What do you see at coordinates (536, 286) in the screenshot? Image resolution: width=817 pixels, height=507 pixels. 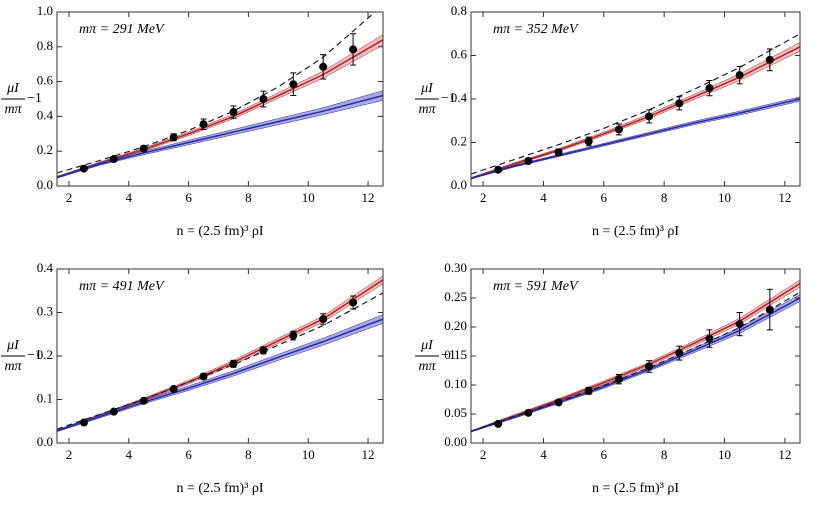 I see `annotation: mπ = 591 MeV` at bounding box center [536, 286].